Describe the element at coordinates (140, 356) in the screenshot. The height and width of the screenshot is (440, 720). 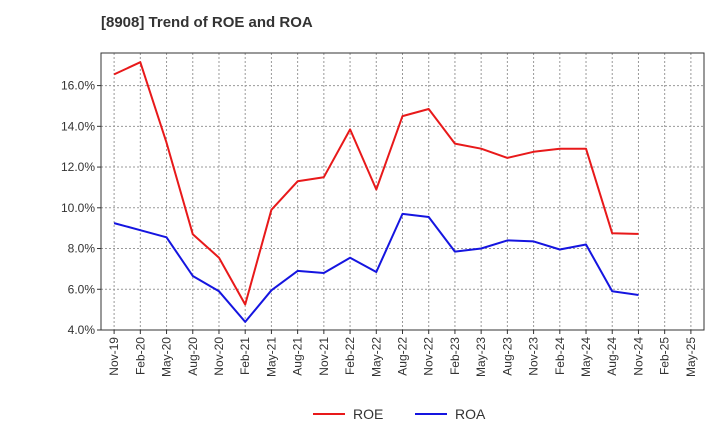
I see `x-tick-label: Feb-20` at that location.